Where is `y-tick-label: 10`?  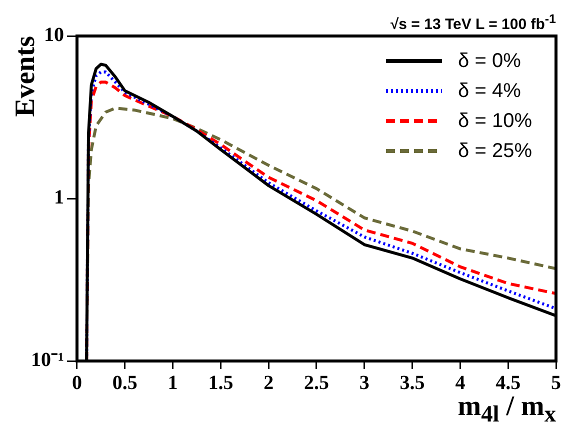
y-tick-label: 10 is located at coordinates (54, 35).